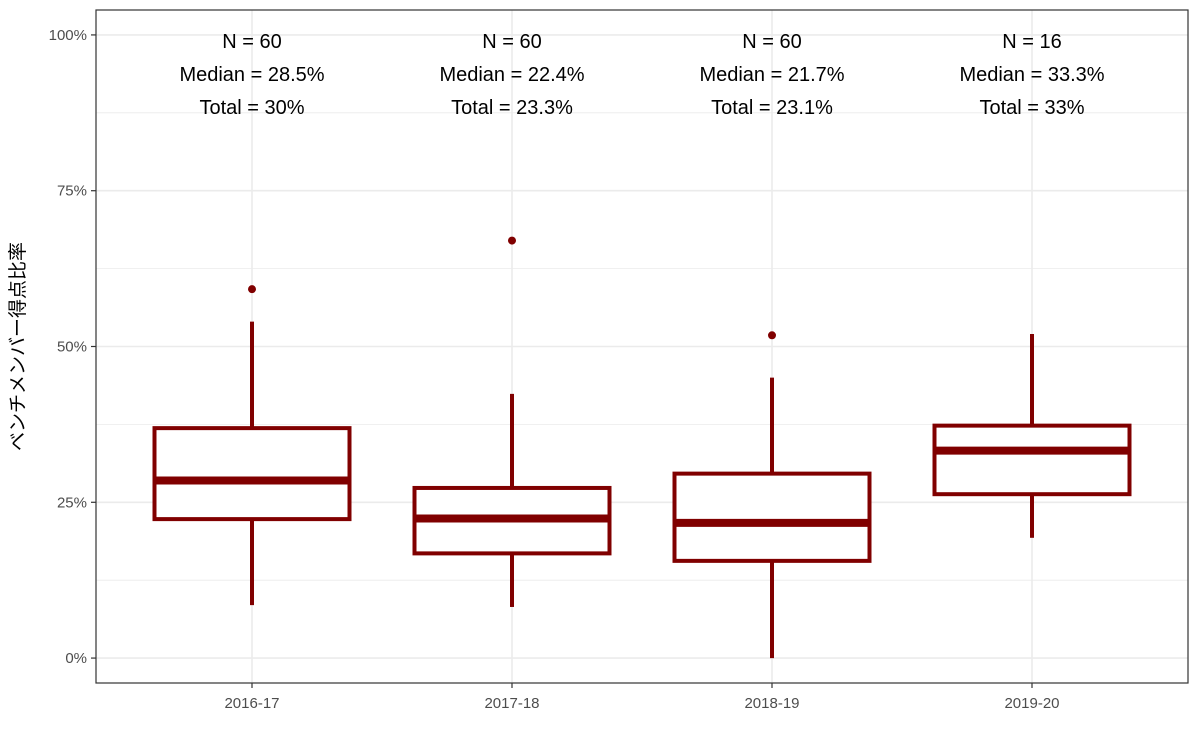  I want to click on annotation-line: Total = 23.3%, so click(512, 108).